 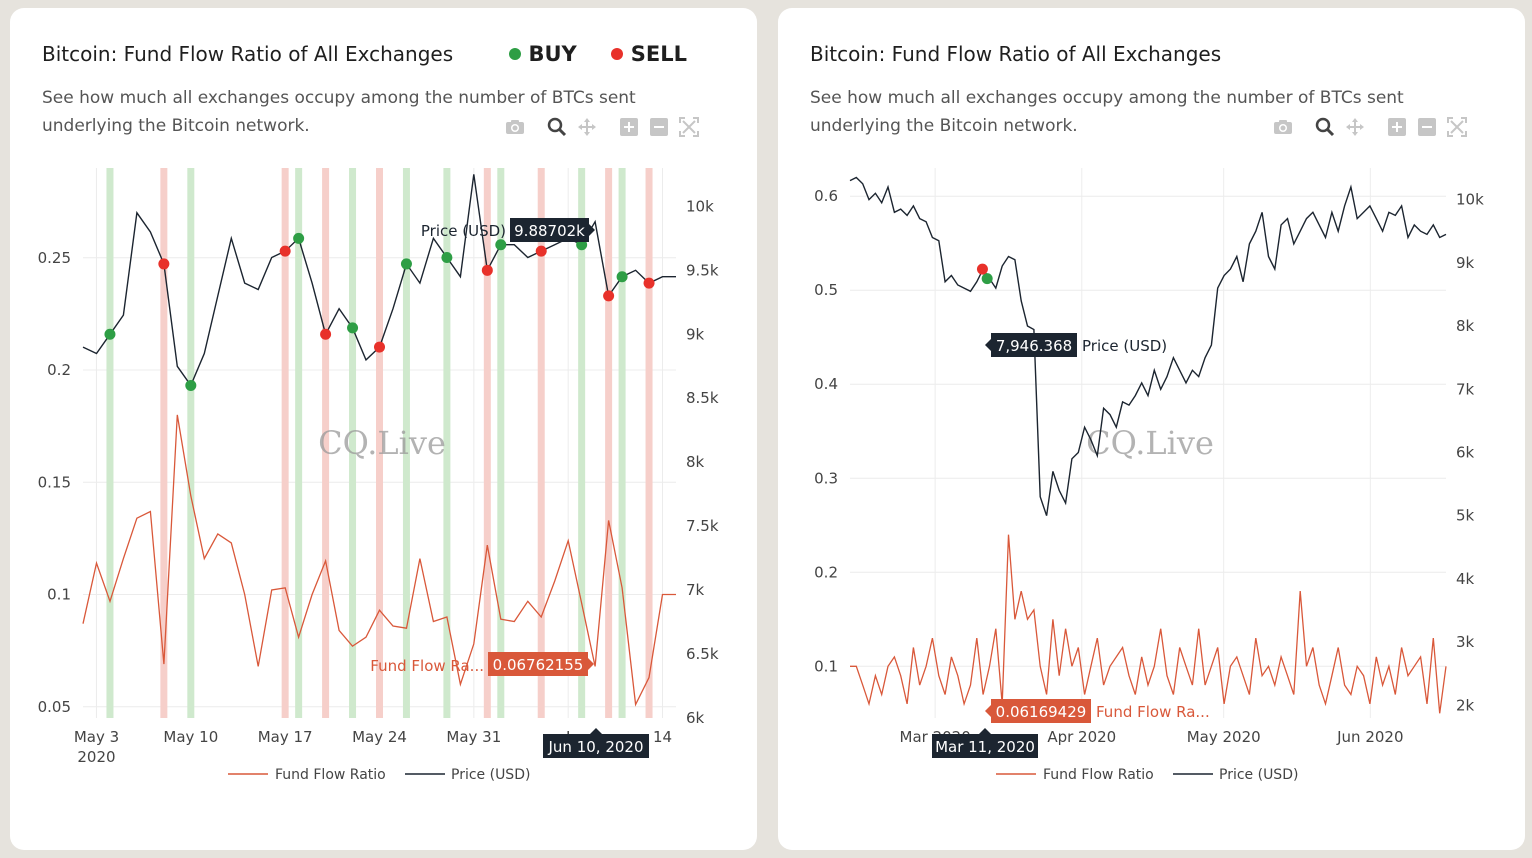 I want to click on x-tick-label: May 17, so click(x=285, y=737).